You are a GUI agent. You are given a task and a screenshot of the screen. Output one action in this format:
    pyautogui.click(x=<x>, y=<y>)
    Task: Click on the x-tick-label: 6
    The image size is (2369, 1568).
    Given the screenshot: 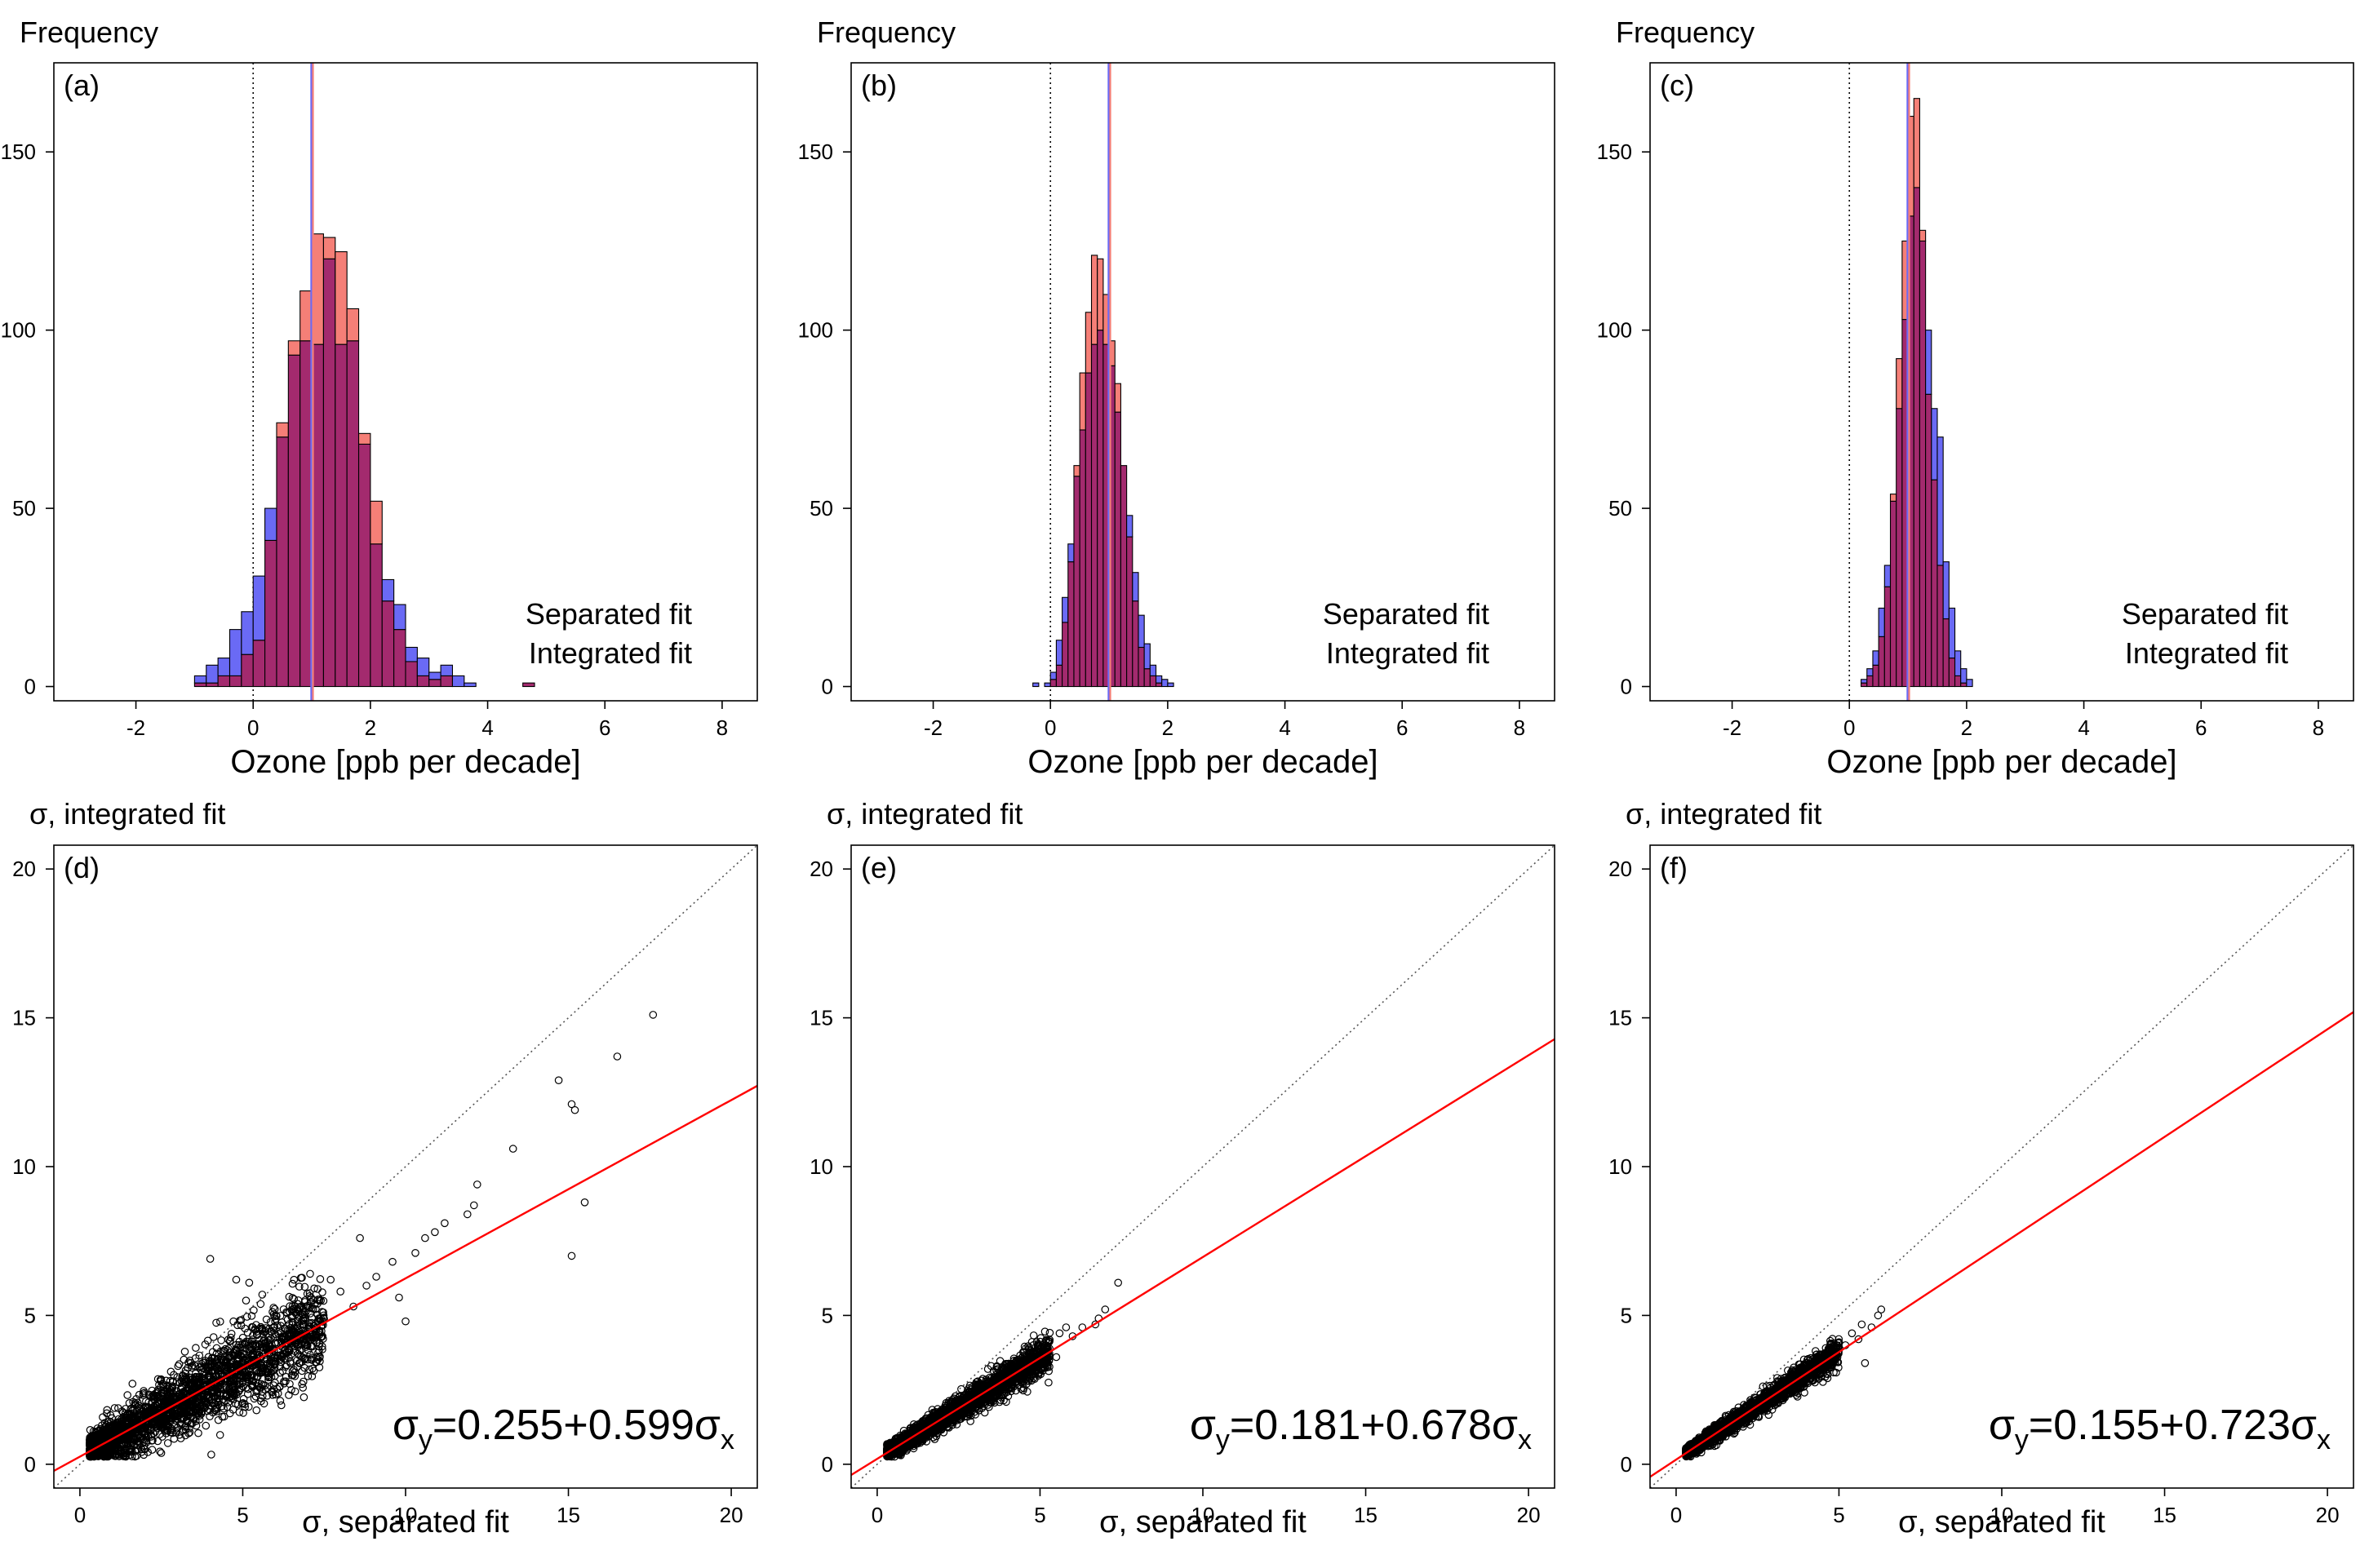 What is the action you would take?
    pyautogui.click(x=1402, y=727)
    